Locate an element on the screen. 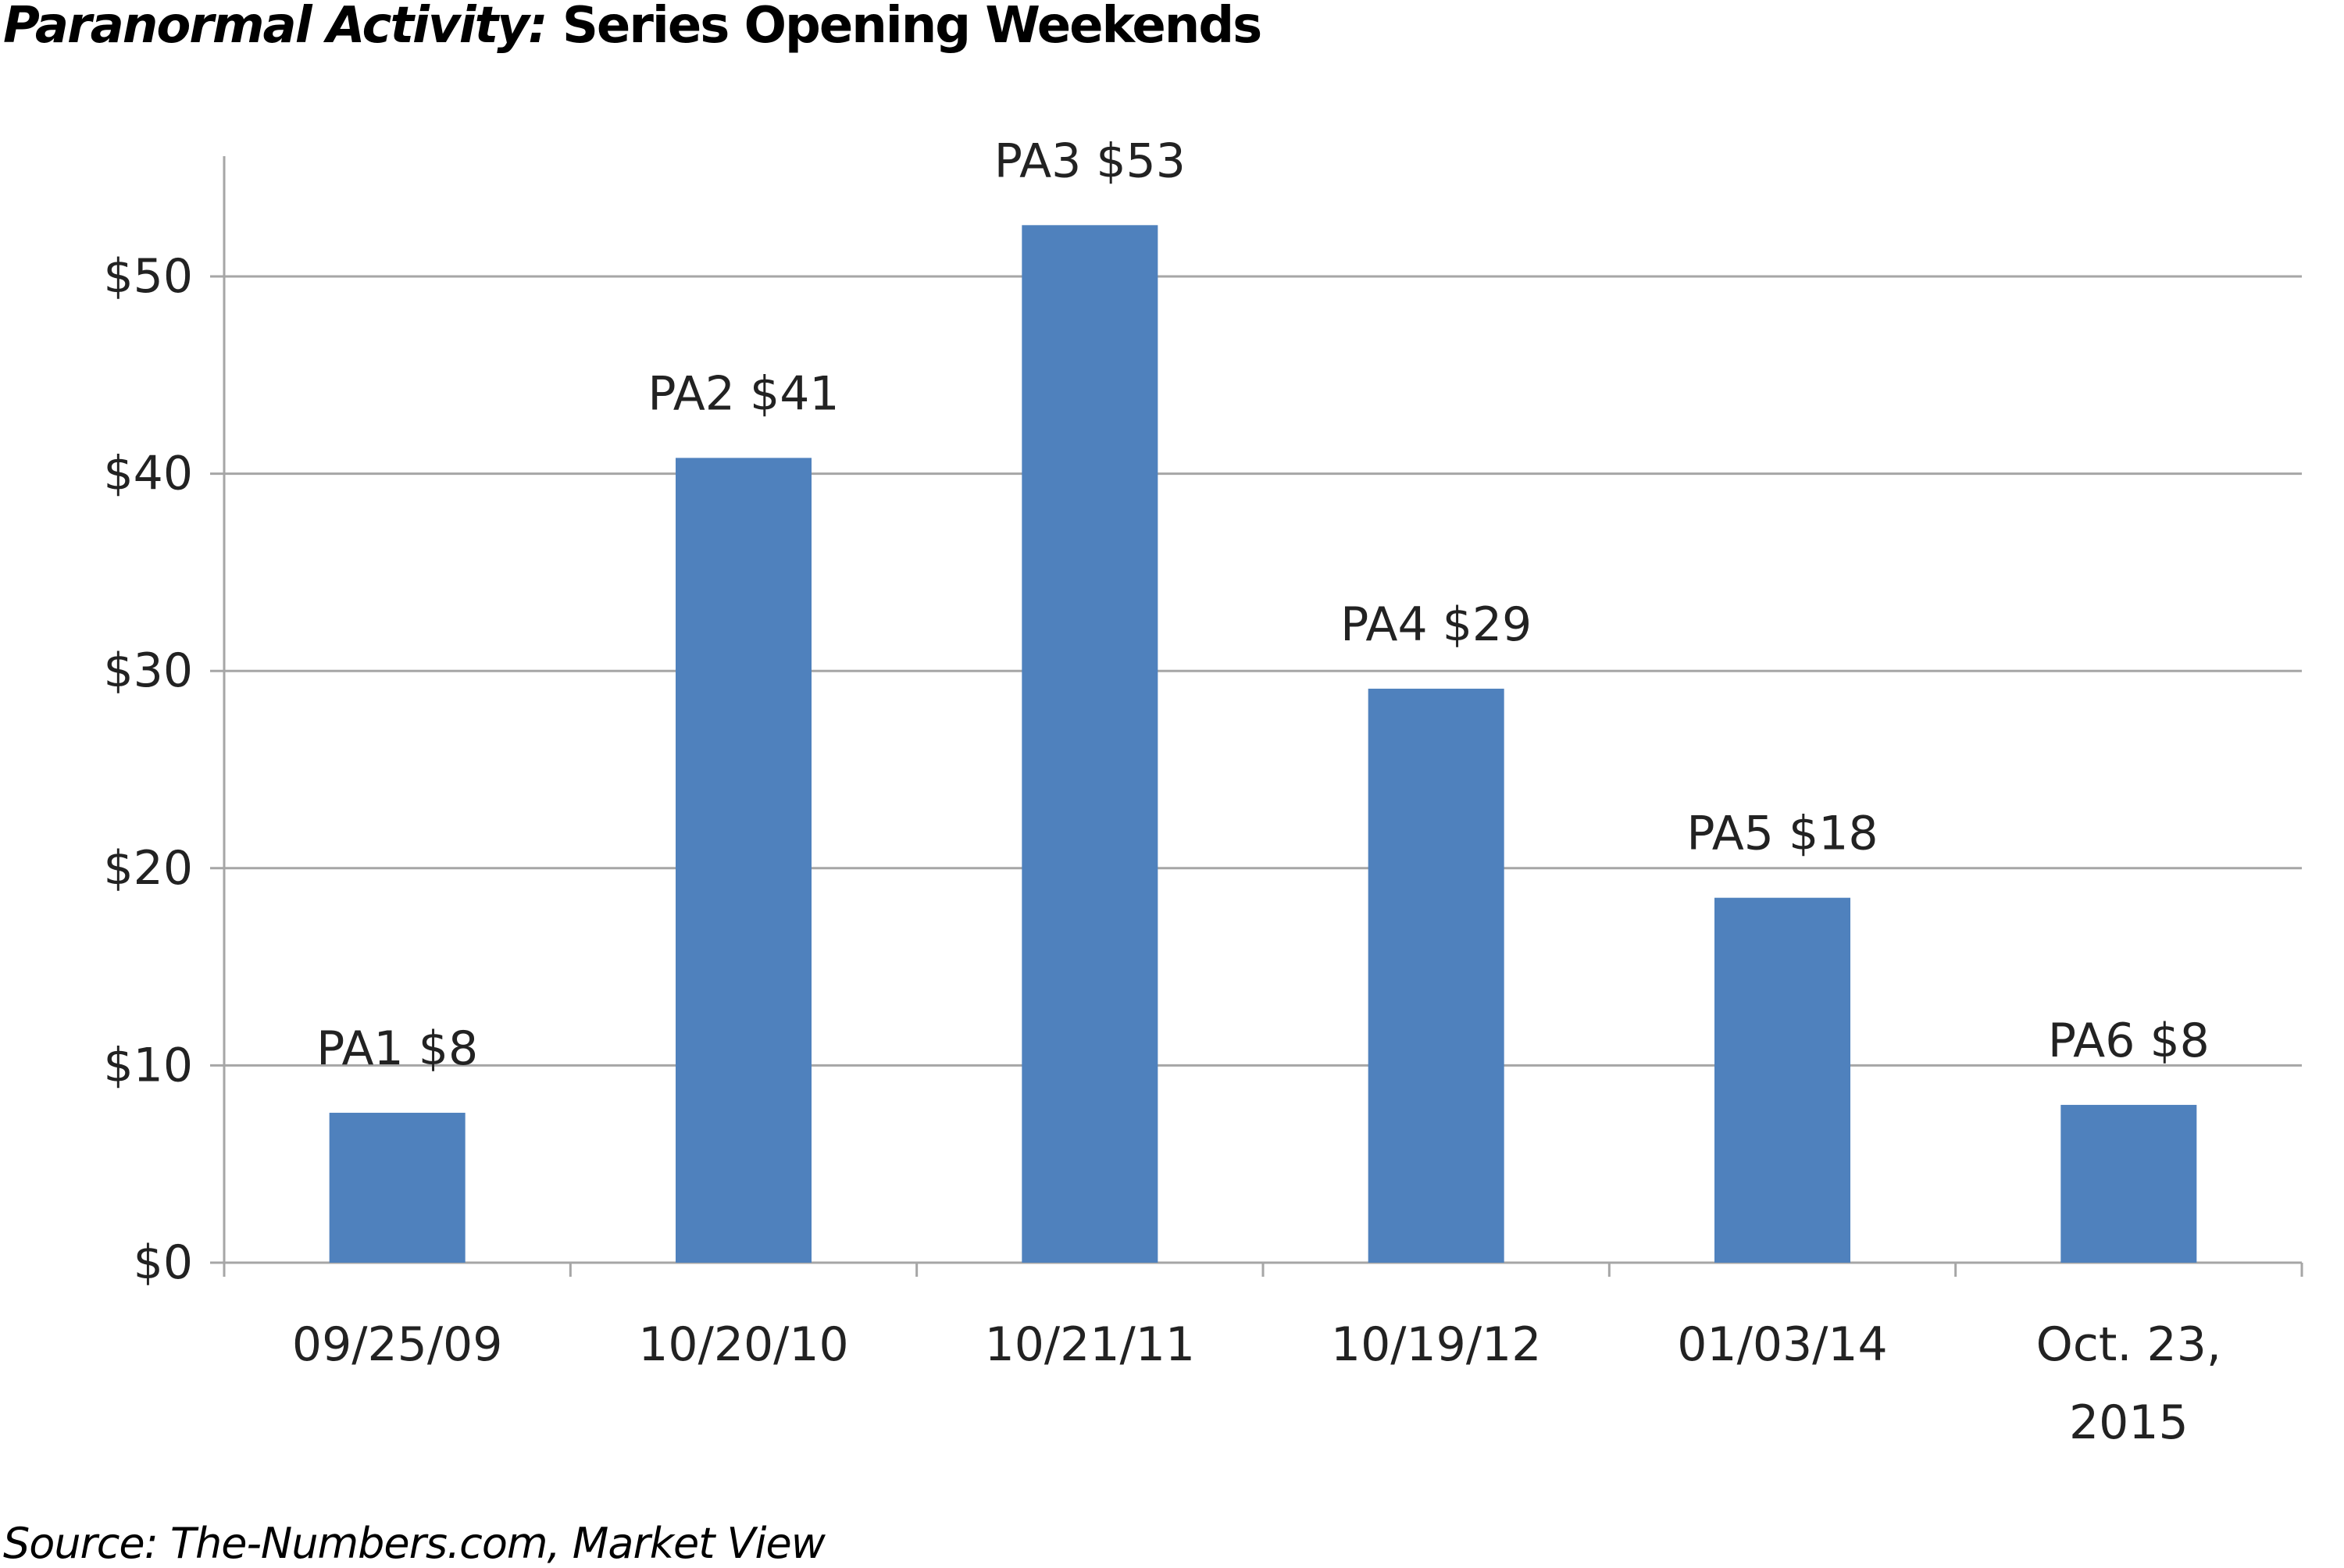 The width and height of the screenshot is (2344, 1568). x-tick-label: Oct. 23, is located at coordinates (2128, 1344).